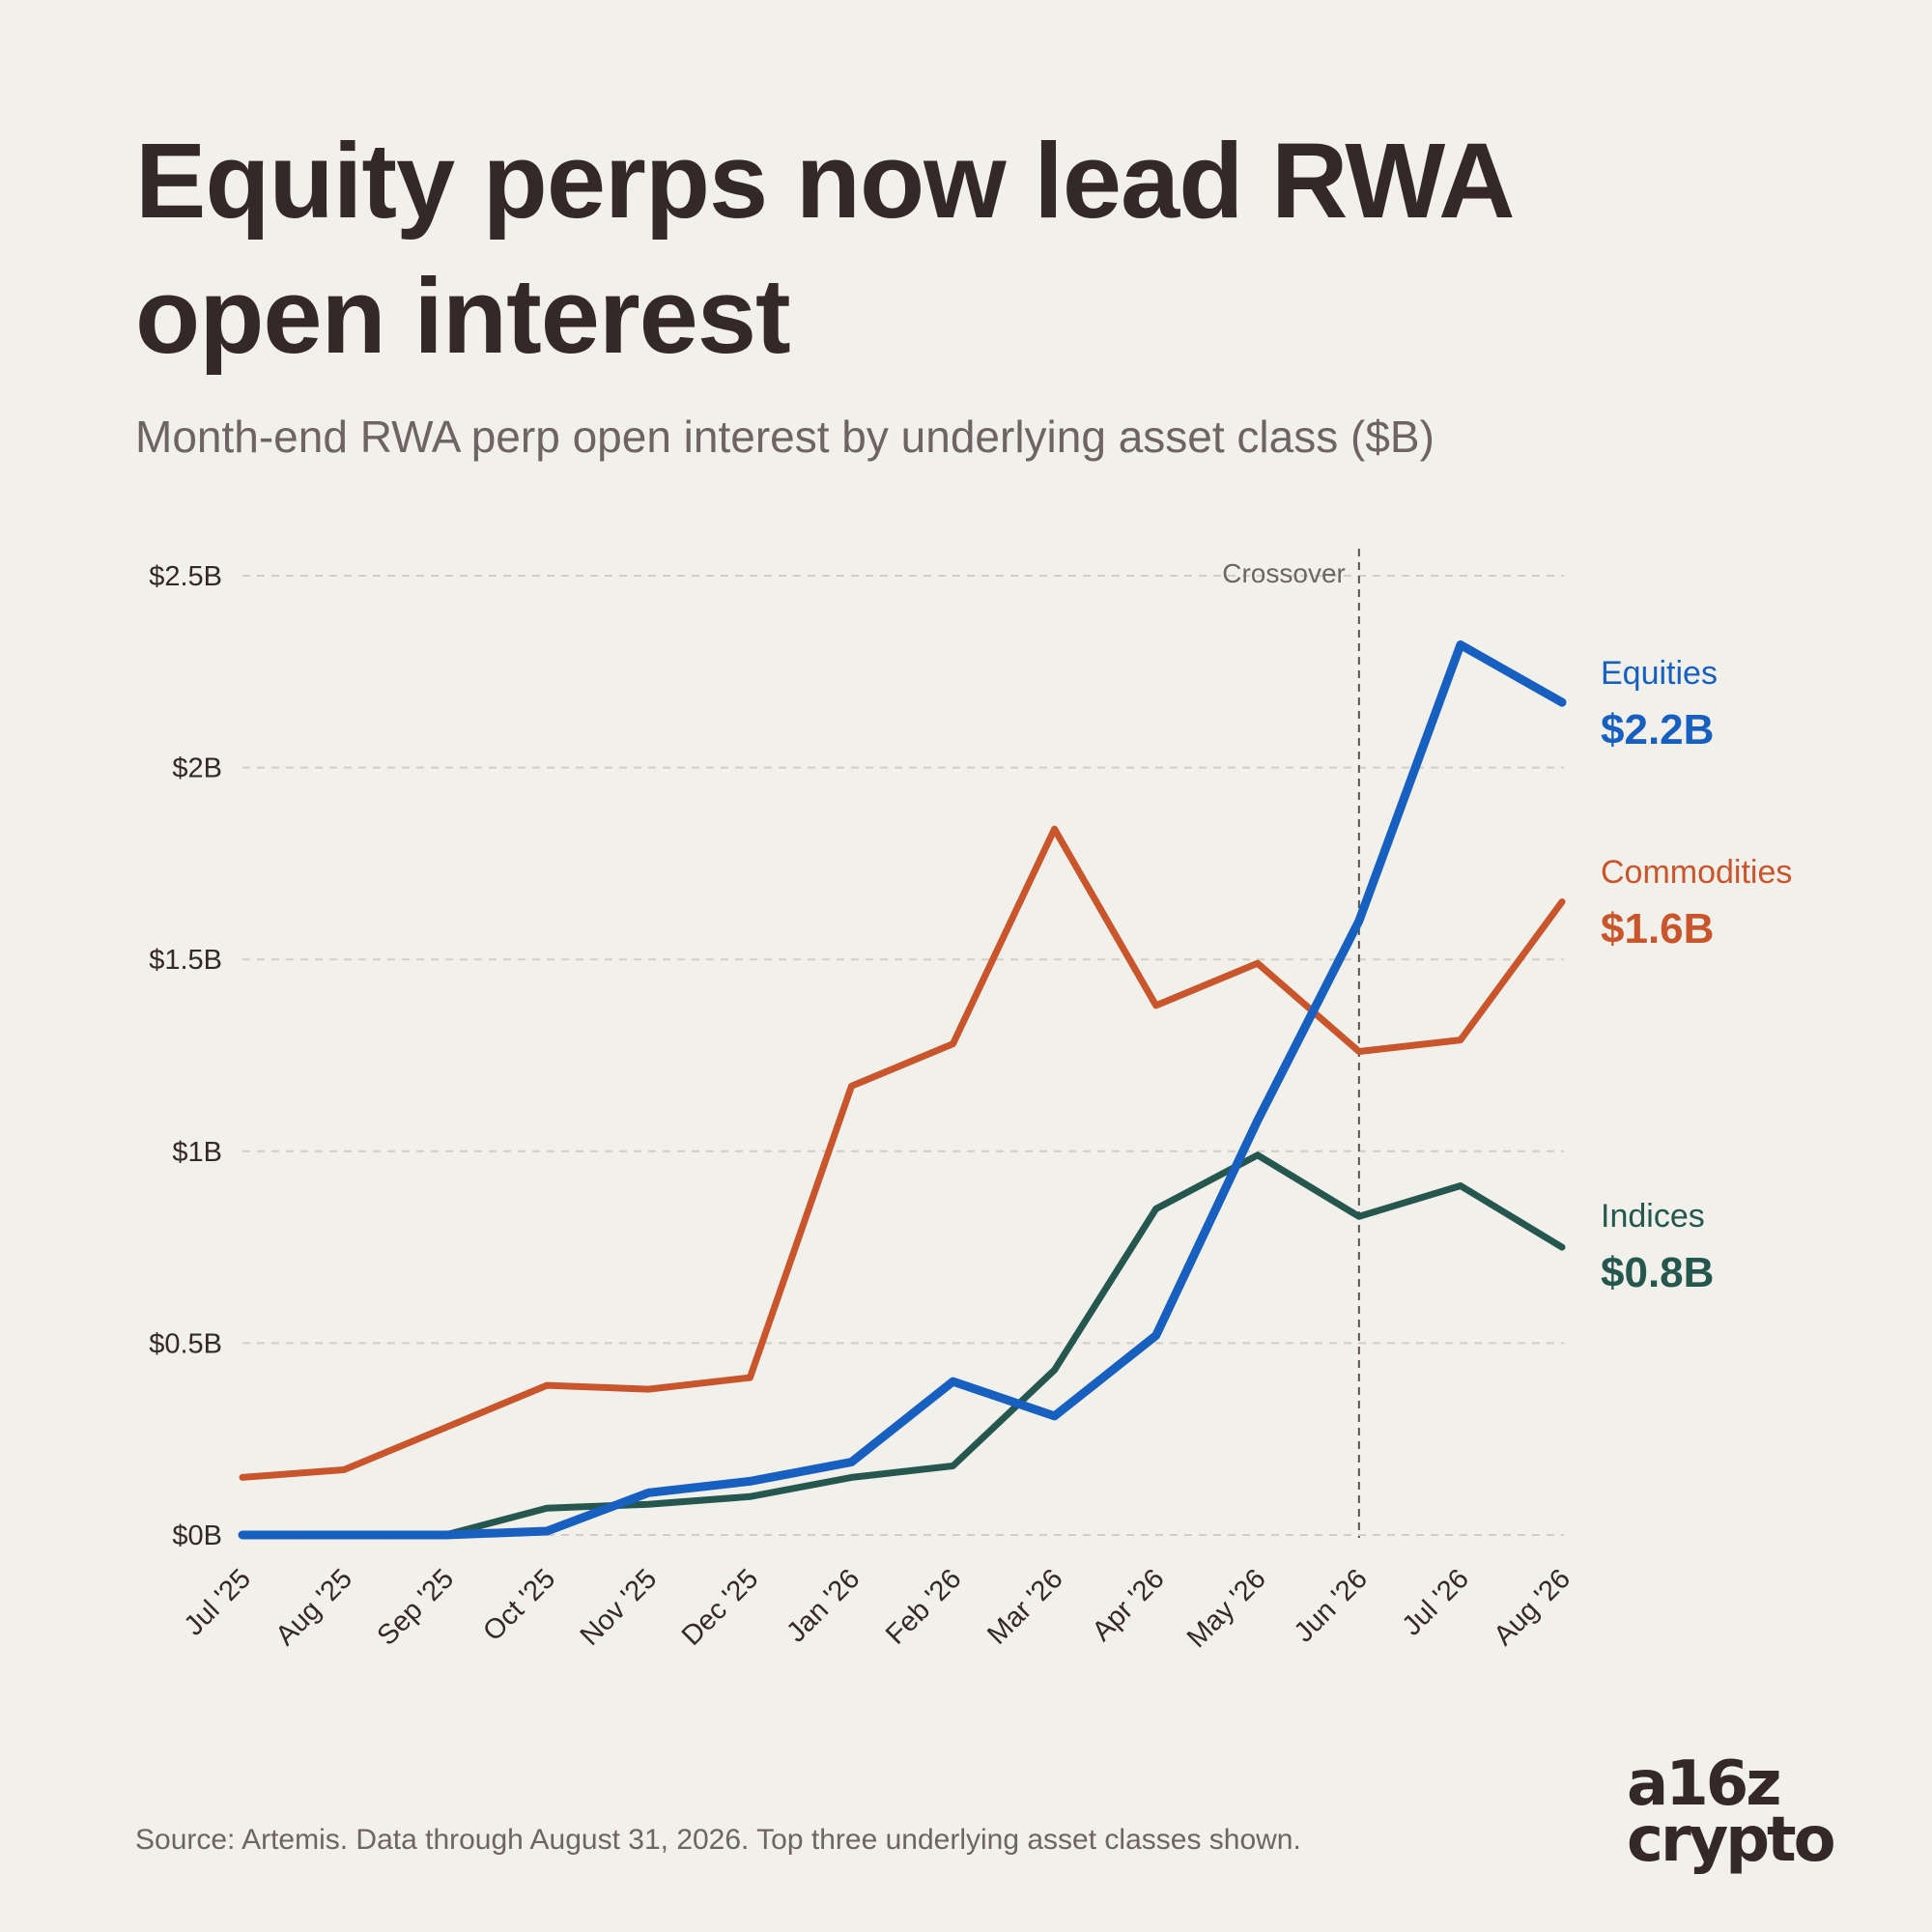 The image size is (1932, 1932). What do you see at coordinates (197, 1535) in the screenshot?
I see `y-tick-label: $0B` at bounding box center [197, 1535].